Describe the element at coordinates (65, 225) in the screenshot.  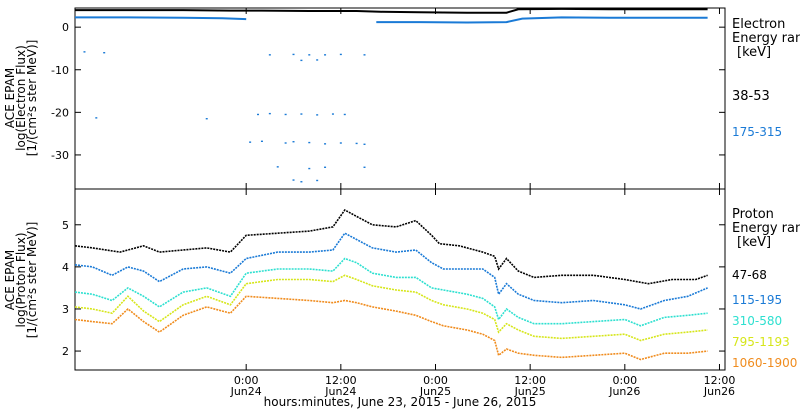
I see `proton-ytick-label: 5` at that location.